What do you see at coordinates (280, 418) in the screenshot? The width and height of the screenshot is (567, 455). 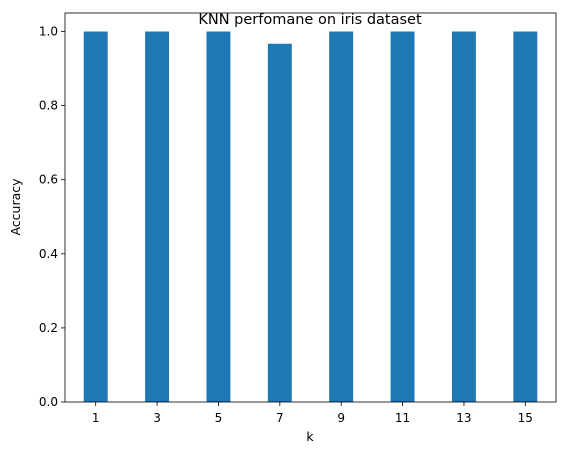 I see `x-tick-label: 7` at bounding box center [280, 418].